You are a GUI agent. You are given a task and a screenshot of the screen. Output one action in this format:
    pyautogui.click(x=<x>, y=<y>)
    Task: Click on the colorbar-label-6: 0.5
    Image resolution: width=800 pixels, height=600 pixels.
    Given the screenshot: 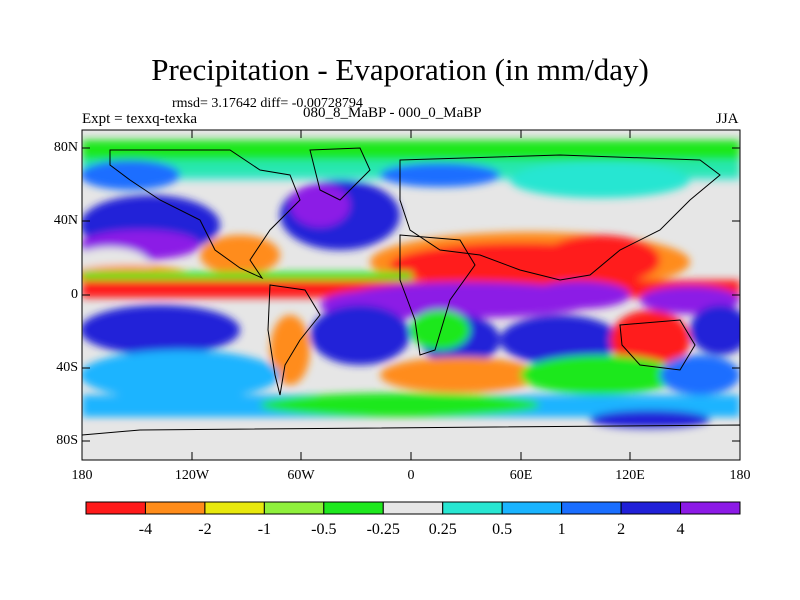 What is the action you would take?
    pyautogui.click(x=502, y=529)
    